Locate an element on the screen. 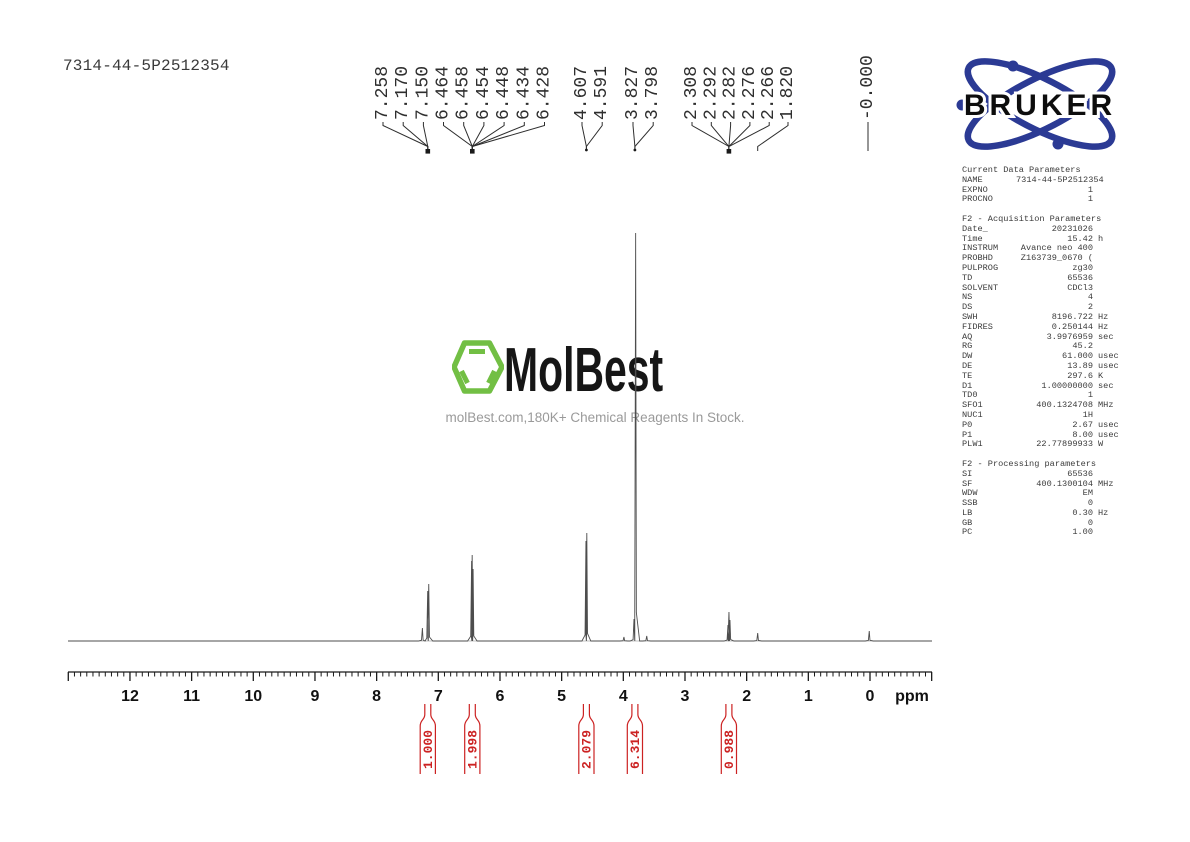 The width and height of the screenshot is (1190, 842). x-axis-tick-label: 11 is located at coordinates (191, 696).